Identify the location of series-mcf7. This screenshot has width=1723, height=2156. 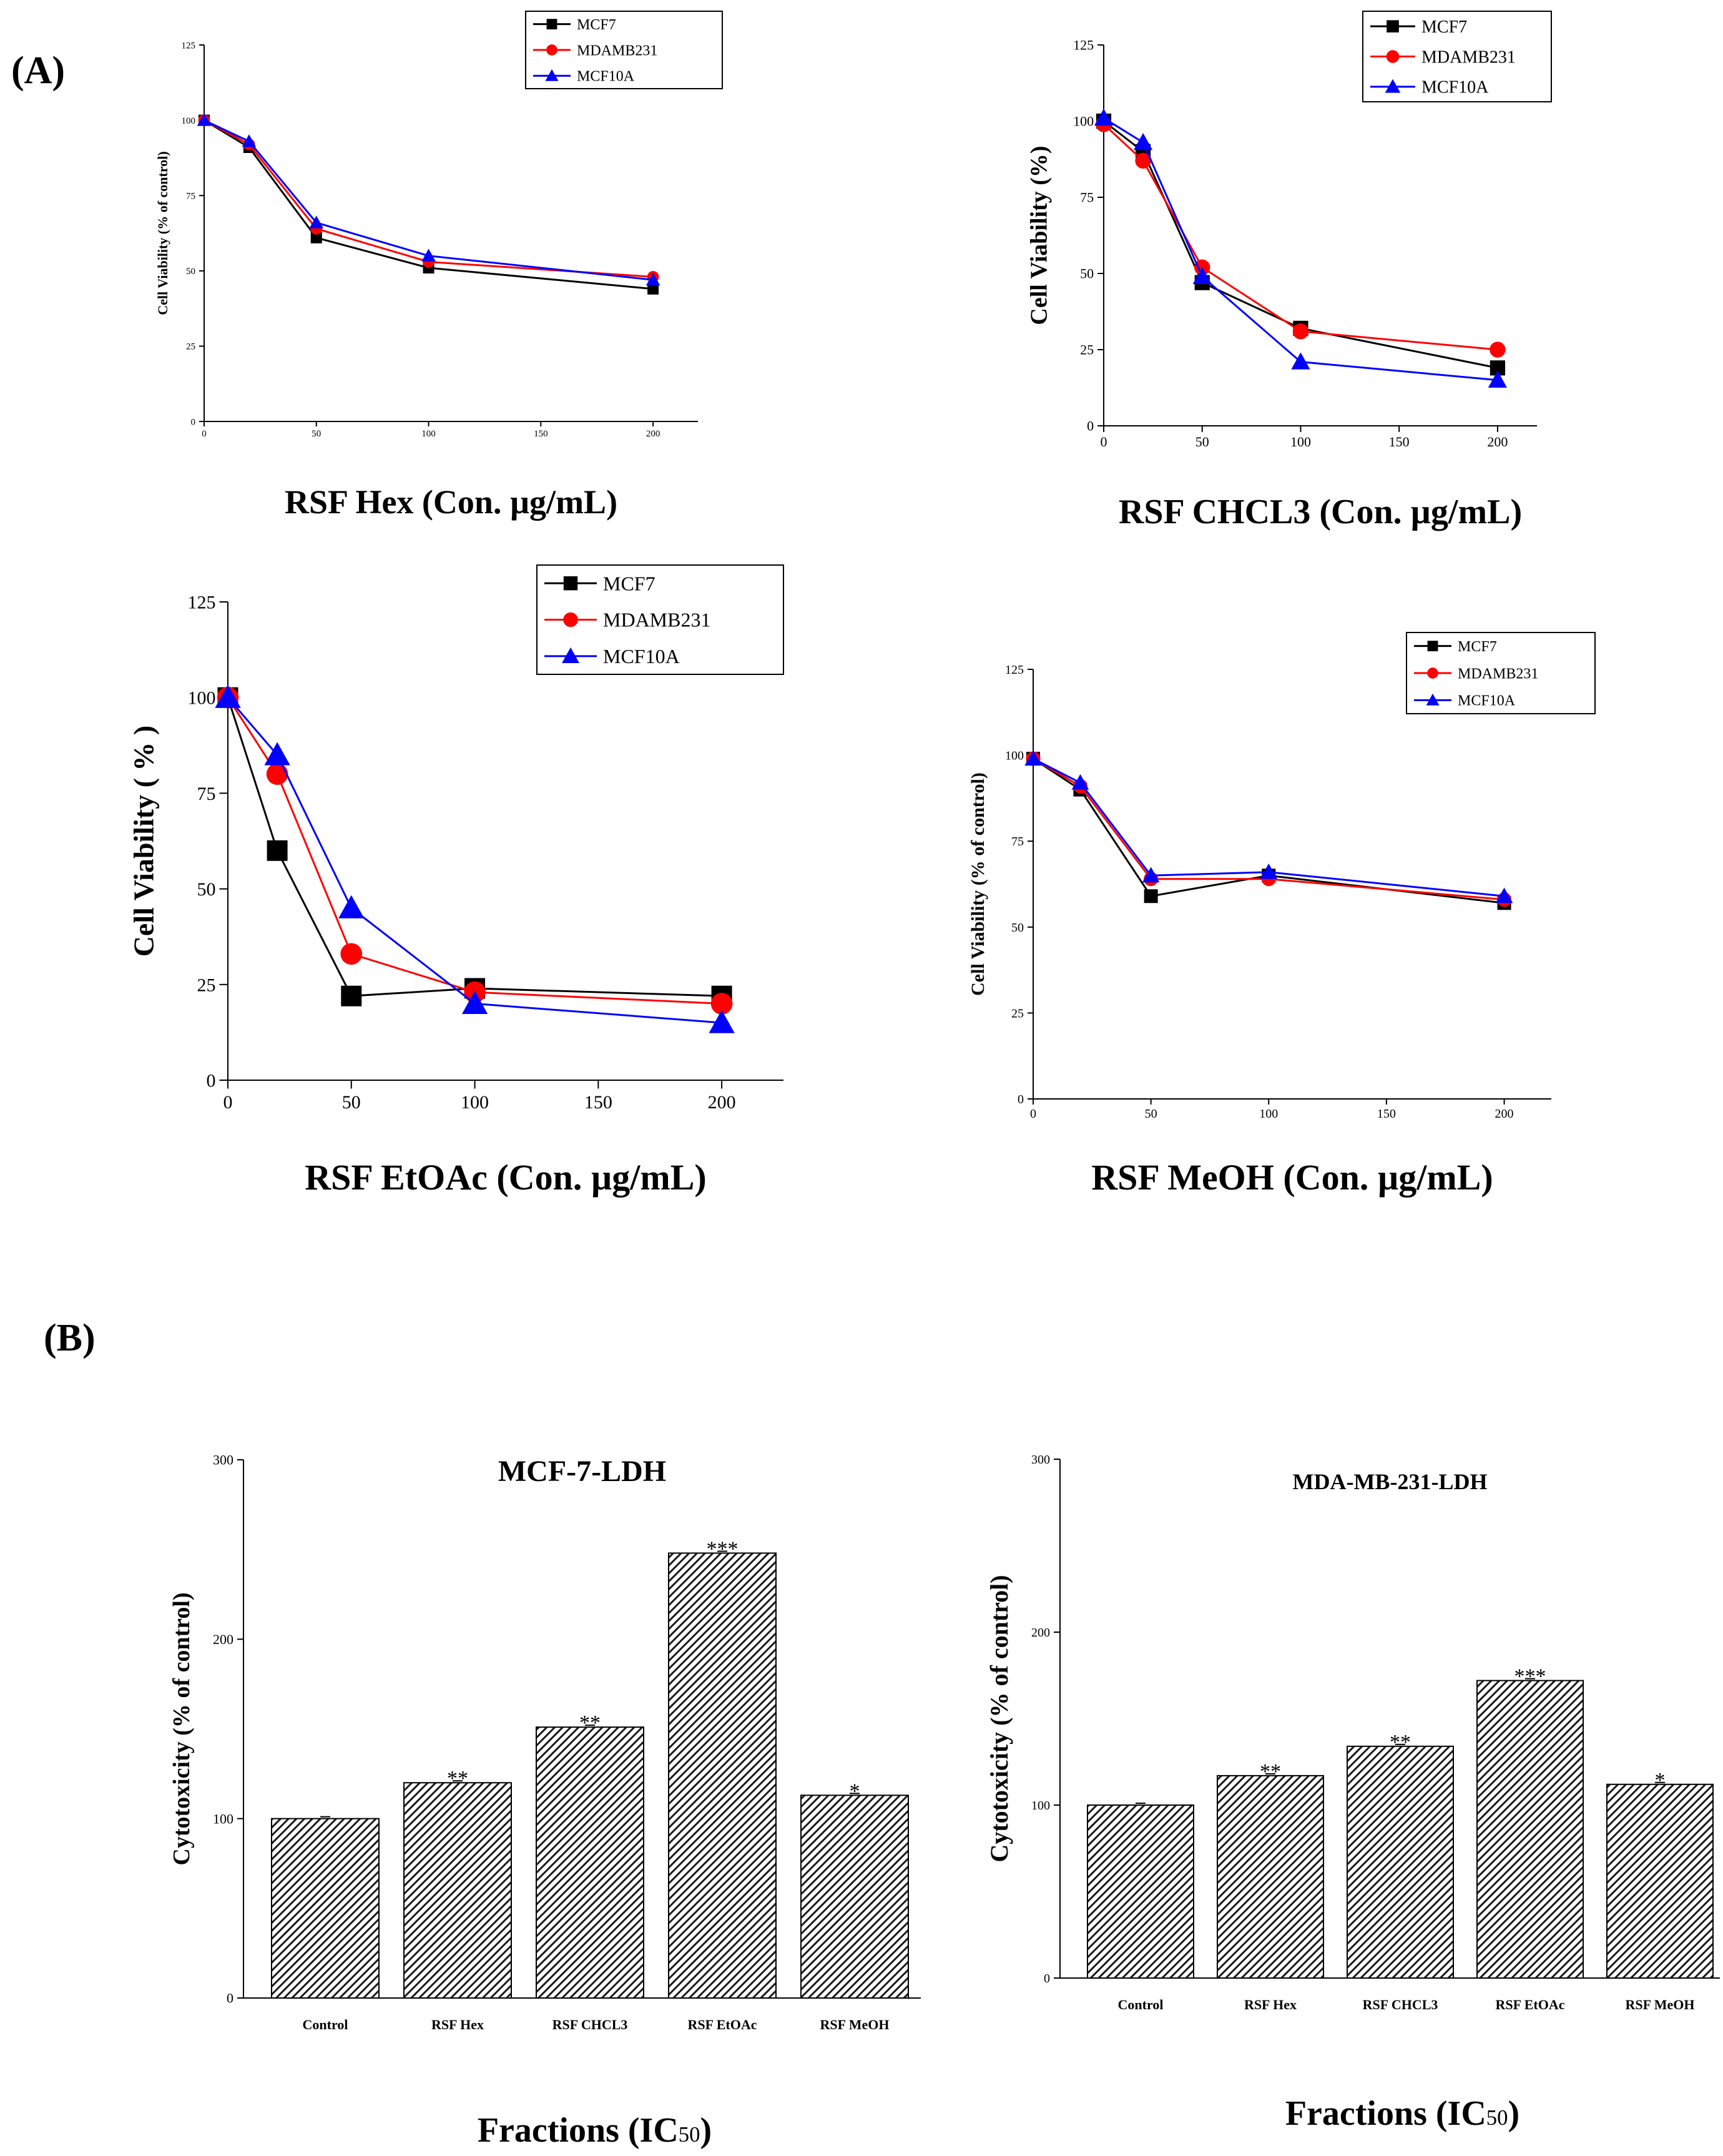
(474, 847).